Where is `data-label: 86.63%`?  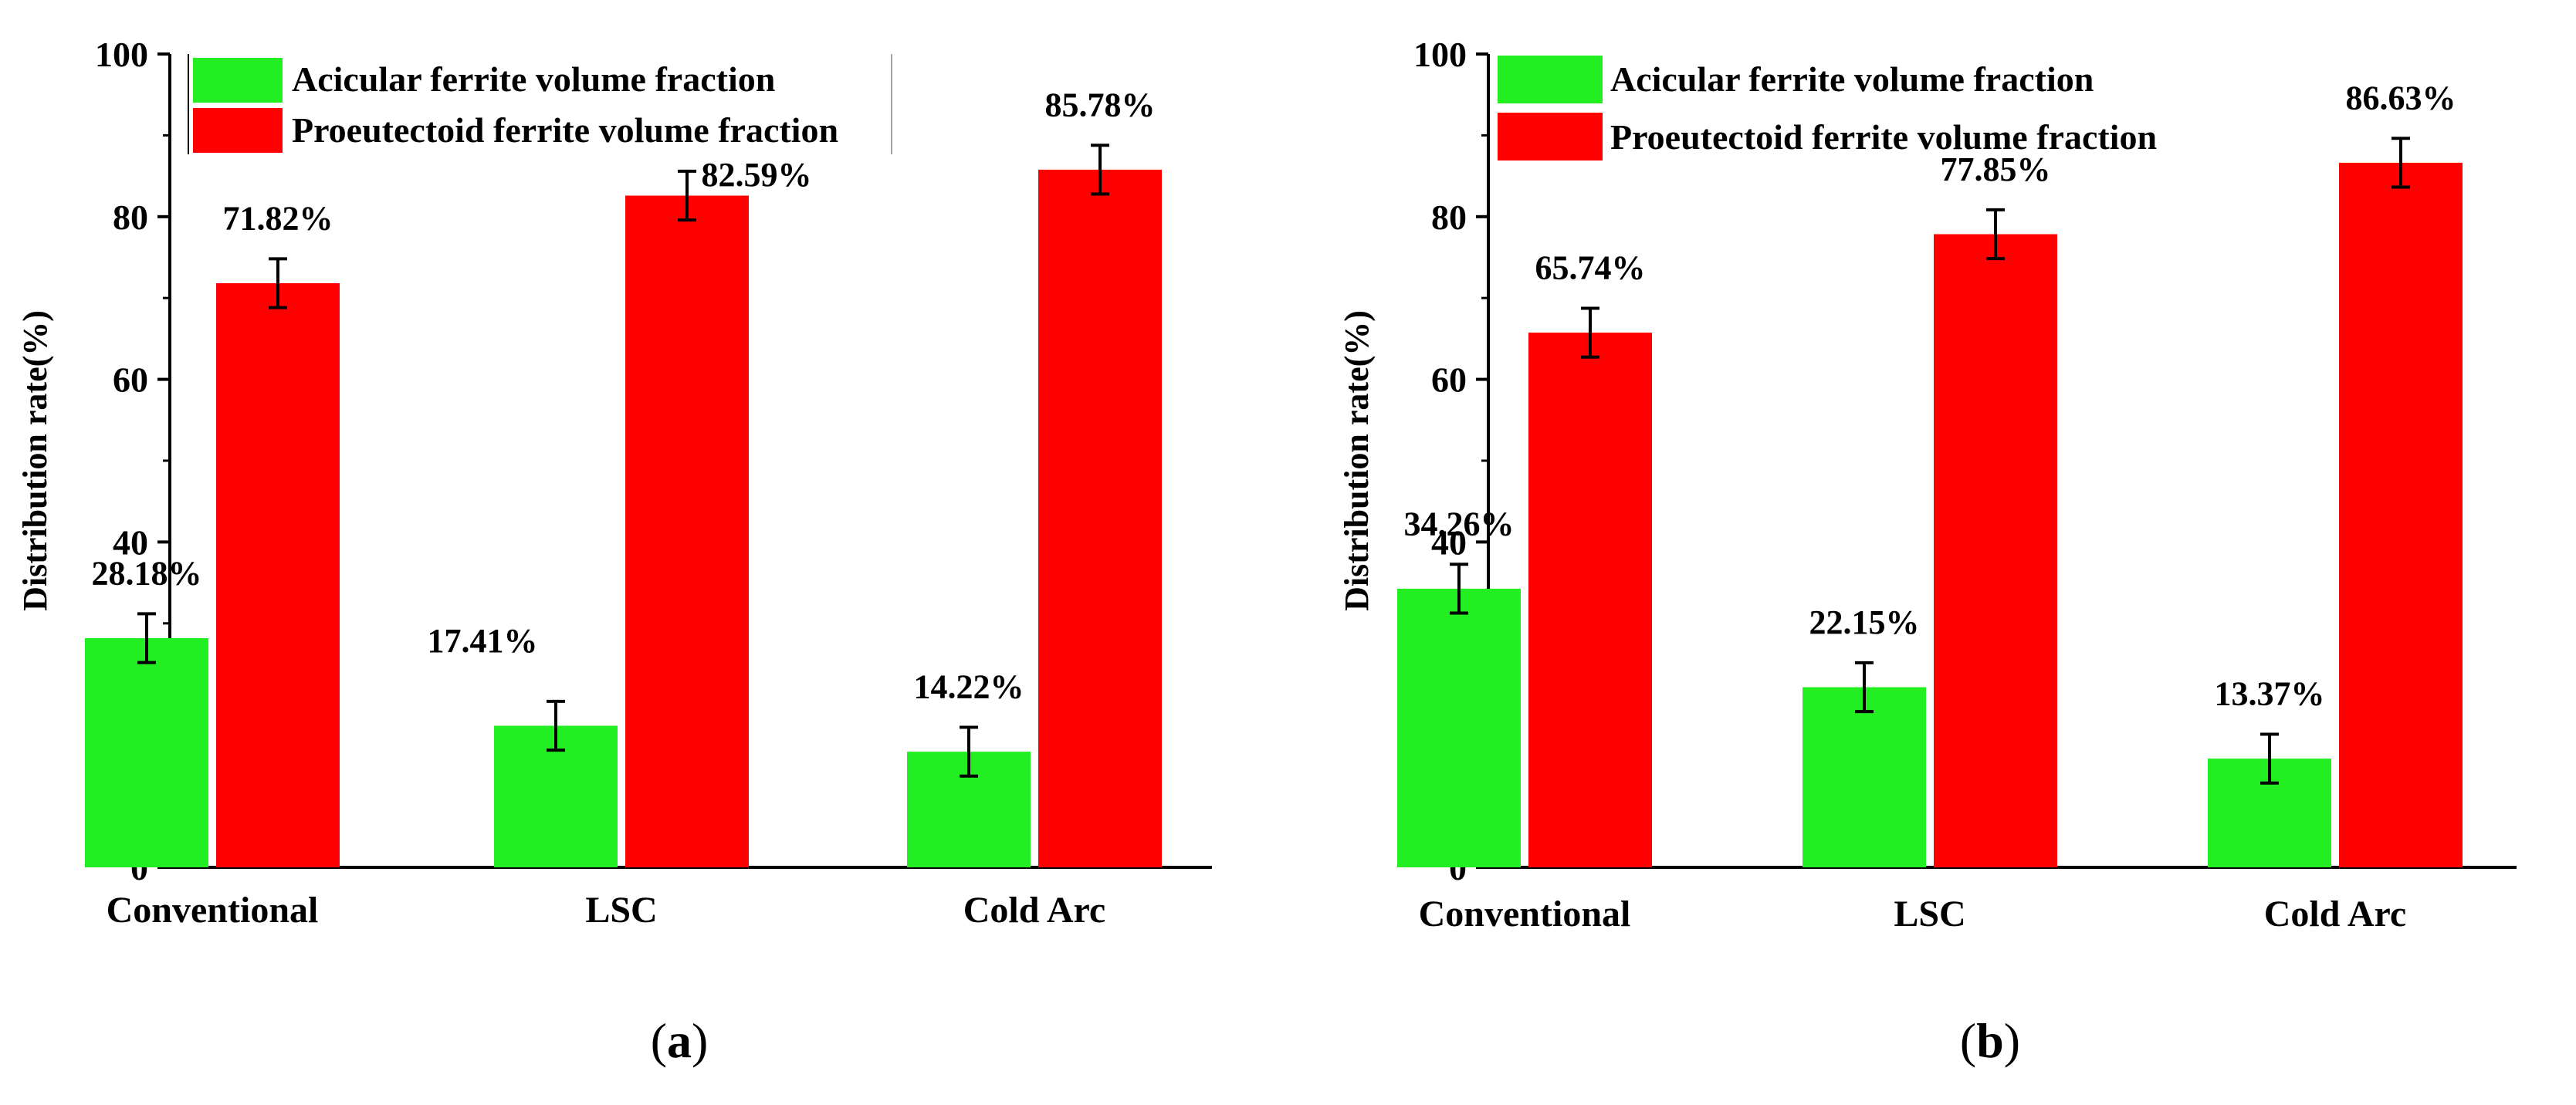
data-label: 86.63% is located at coordinates (2401, 98).